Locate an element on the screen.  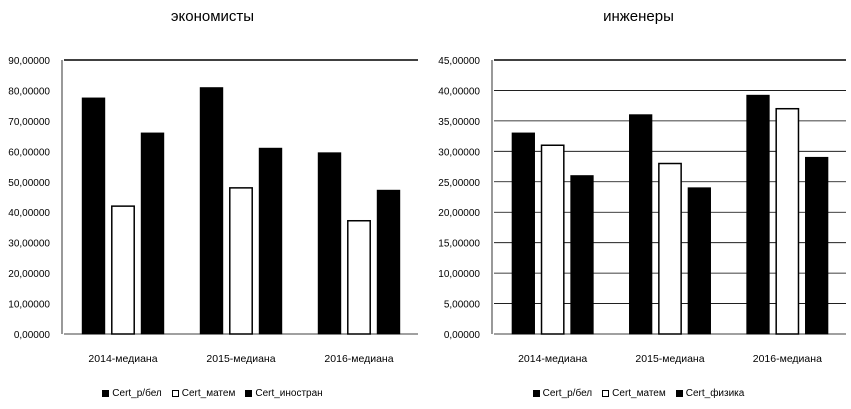
y-tick-label: 5,00000 is located at coordinates (462, 305).